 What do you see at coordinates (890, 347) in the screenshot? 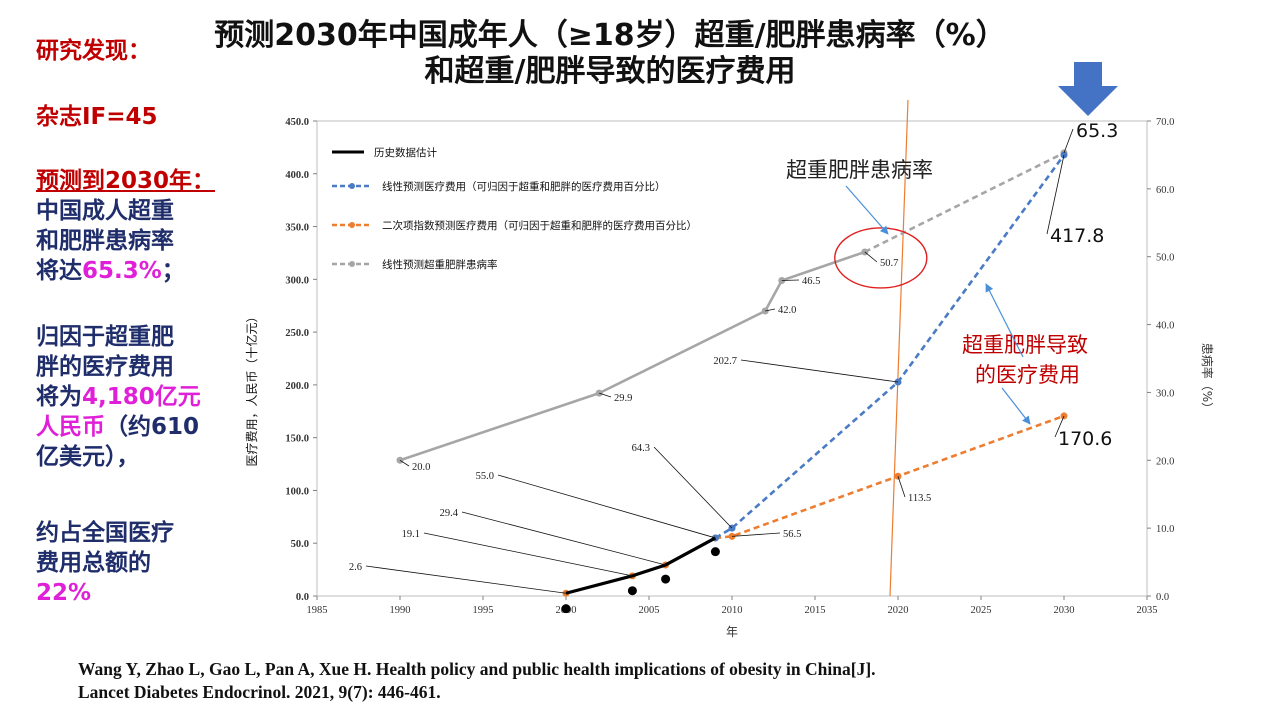
I see `series-linear-cost-line` at bounding box center [890, 347].